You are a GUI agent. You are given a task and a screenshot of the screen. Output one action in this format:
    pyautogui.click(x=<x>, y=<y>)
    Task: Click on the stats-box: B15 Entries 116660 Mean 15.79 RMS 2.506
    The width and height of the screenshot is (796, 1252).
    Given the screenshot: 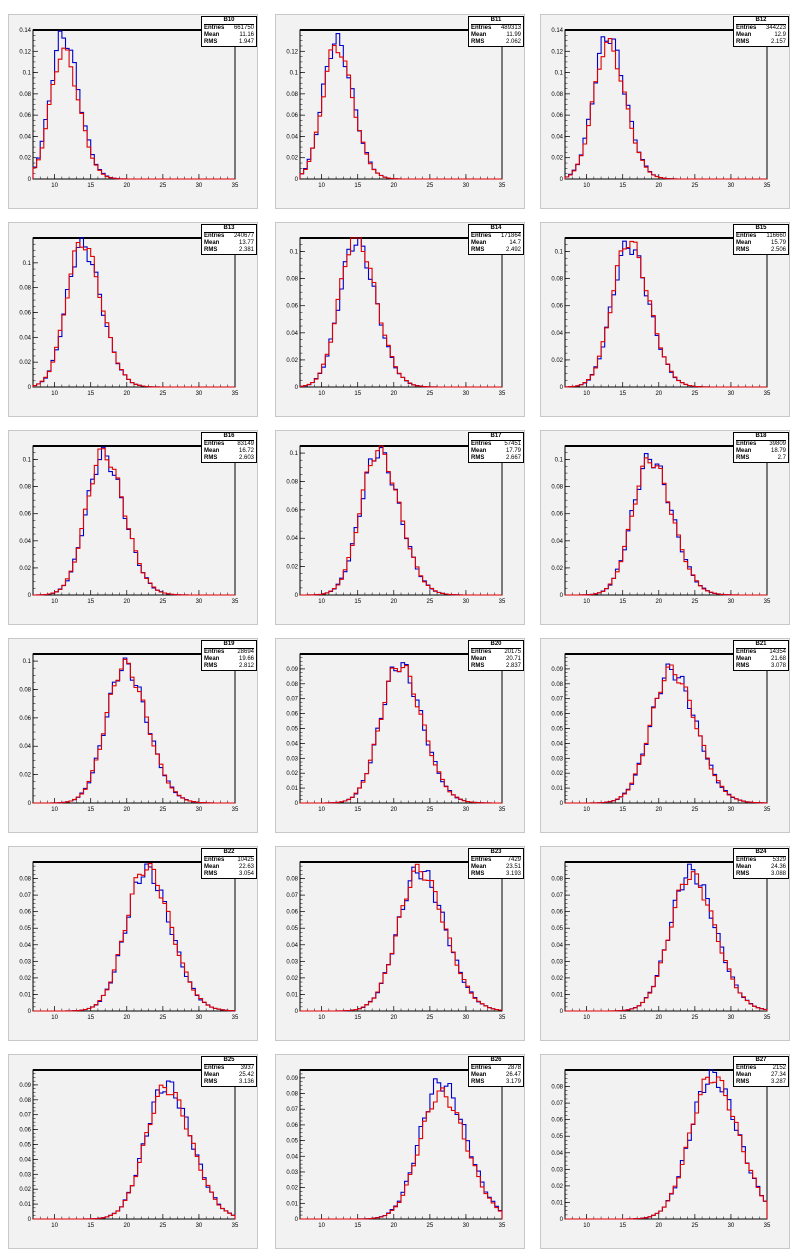 What is the action you would take?
    pyautogui.click(x=761, y=239)
    